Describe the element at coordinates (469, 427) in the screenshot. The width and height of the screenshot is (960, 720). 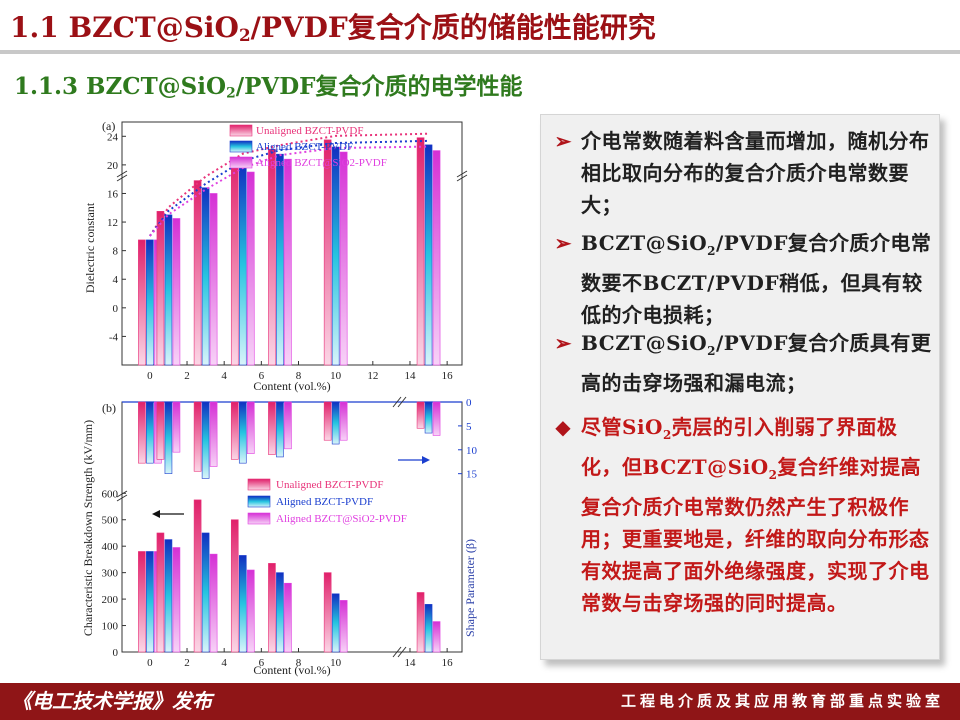
I see `y-right-tick-label: 5` at that location.